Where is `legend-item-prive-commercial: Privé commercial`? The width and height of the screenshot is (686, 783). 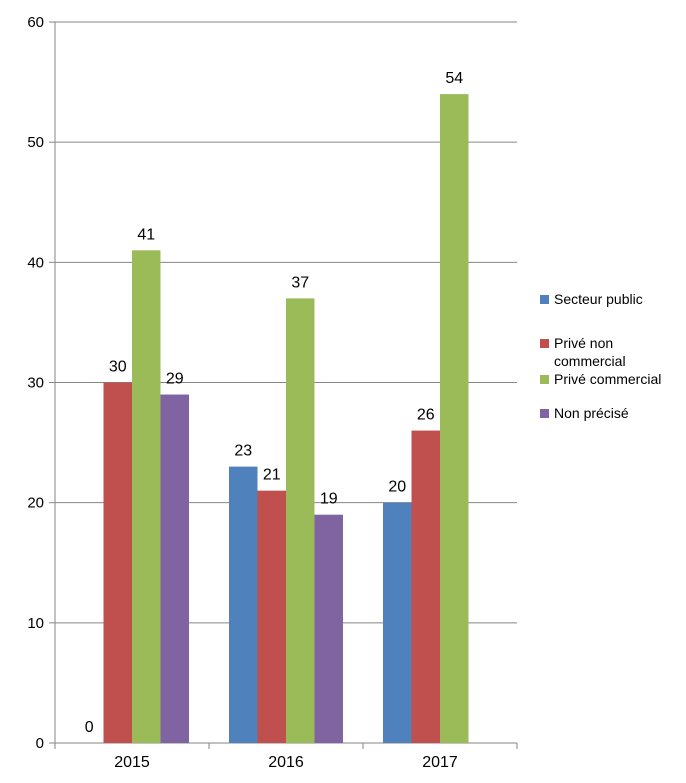 legend-item-prive-commercial: Privé commercial is located at coordinates (613, 379).